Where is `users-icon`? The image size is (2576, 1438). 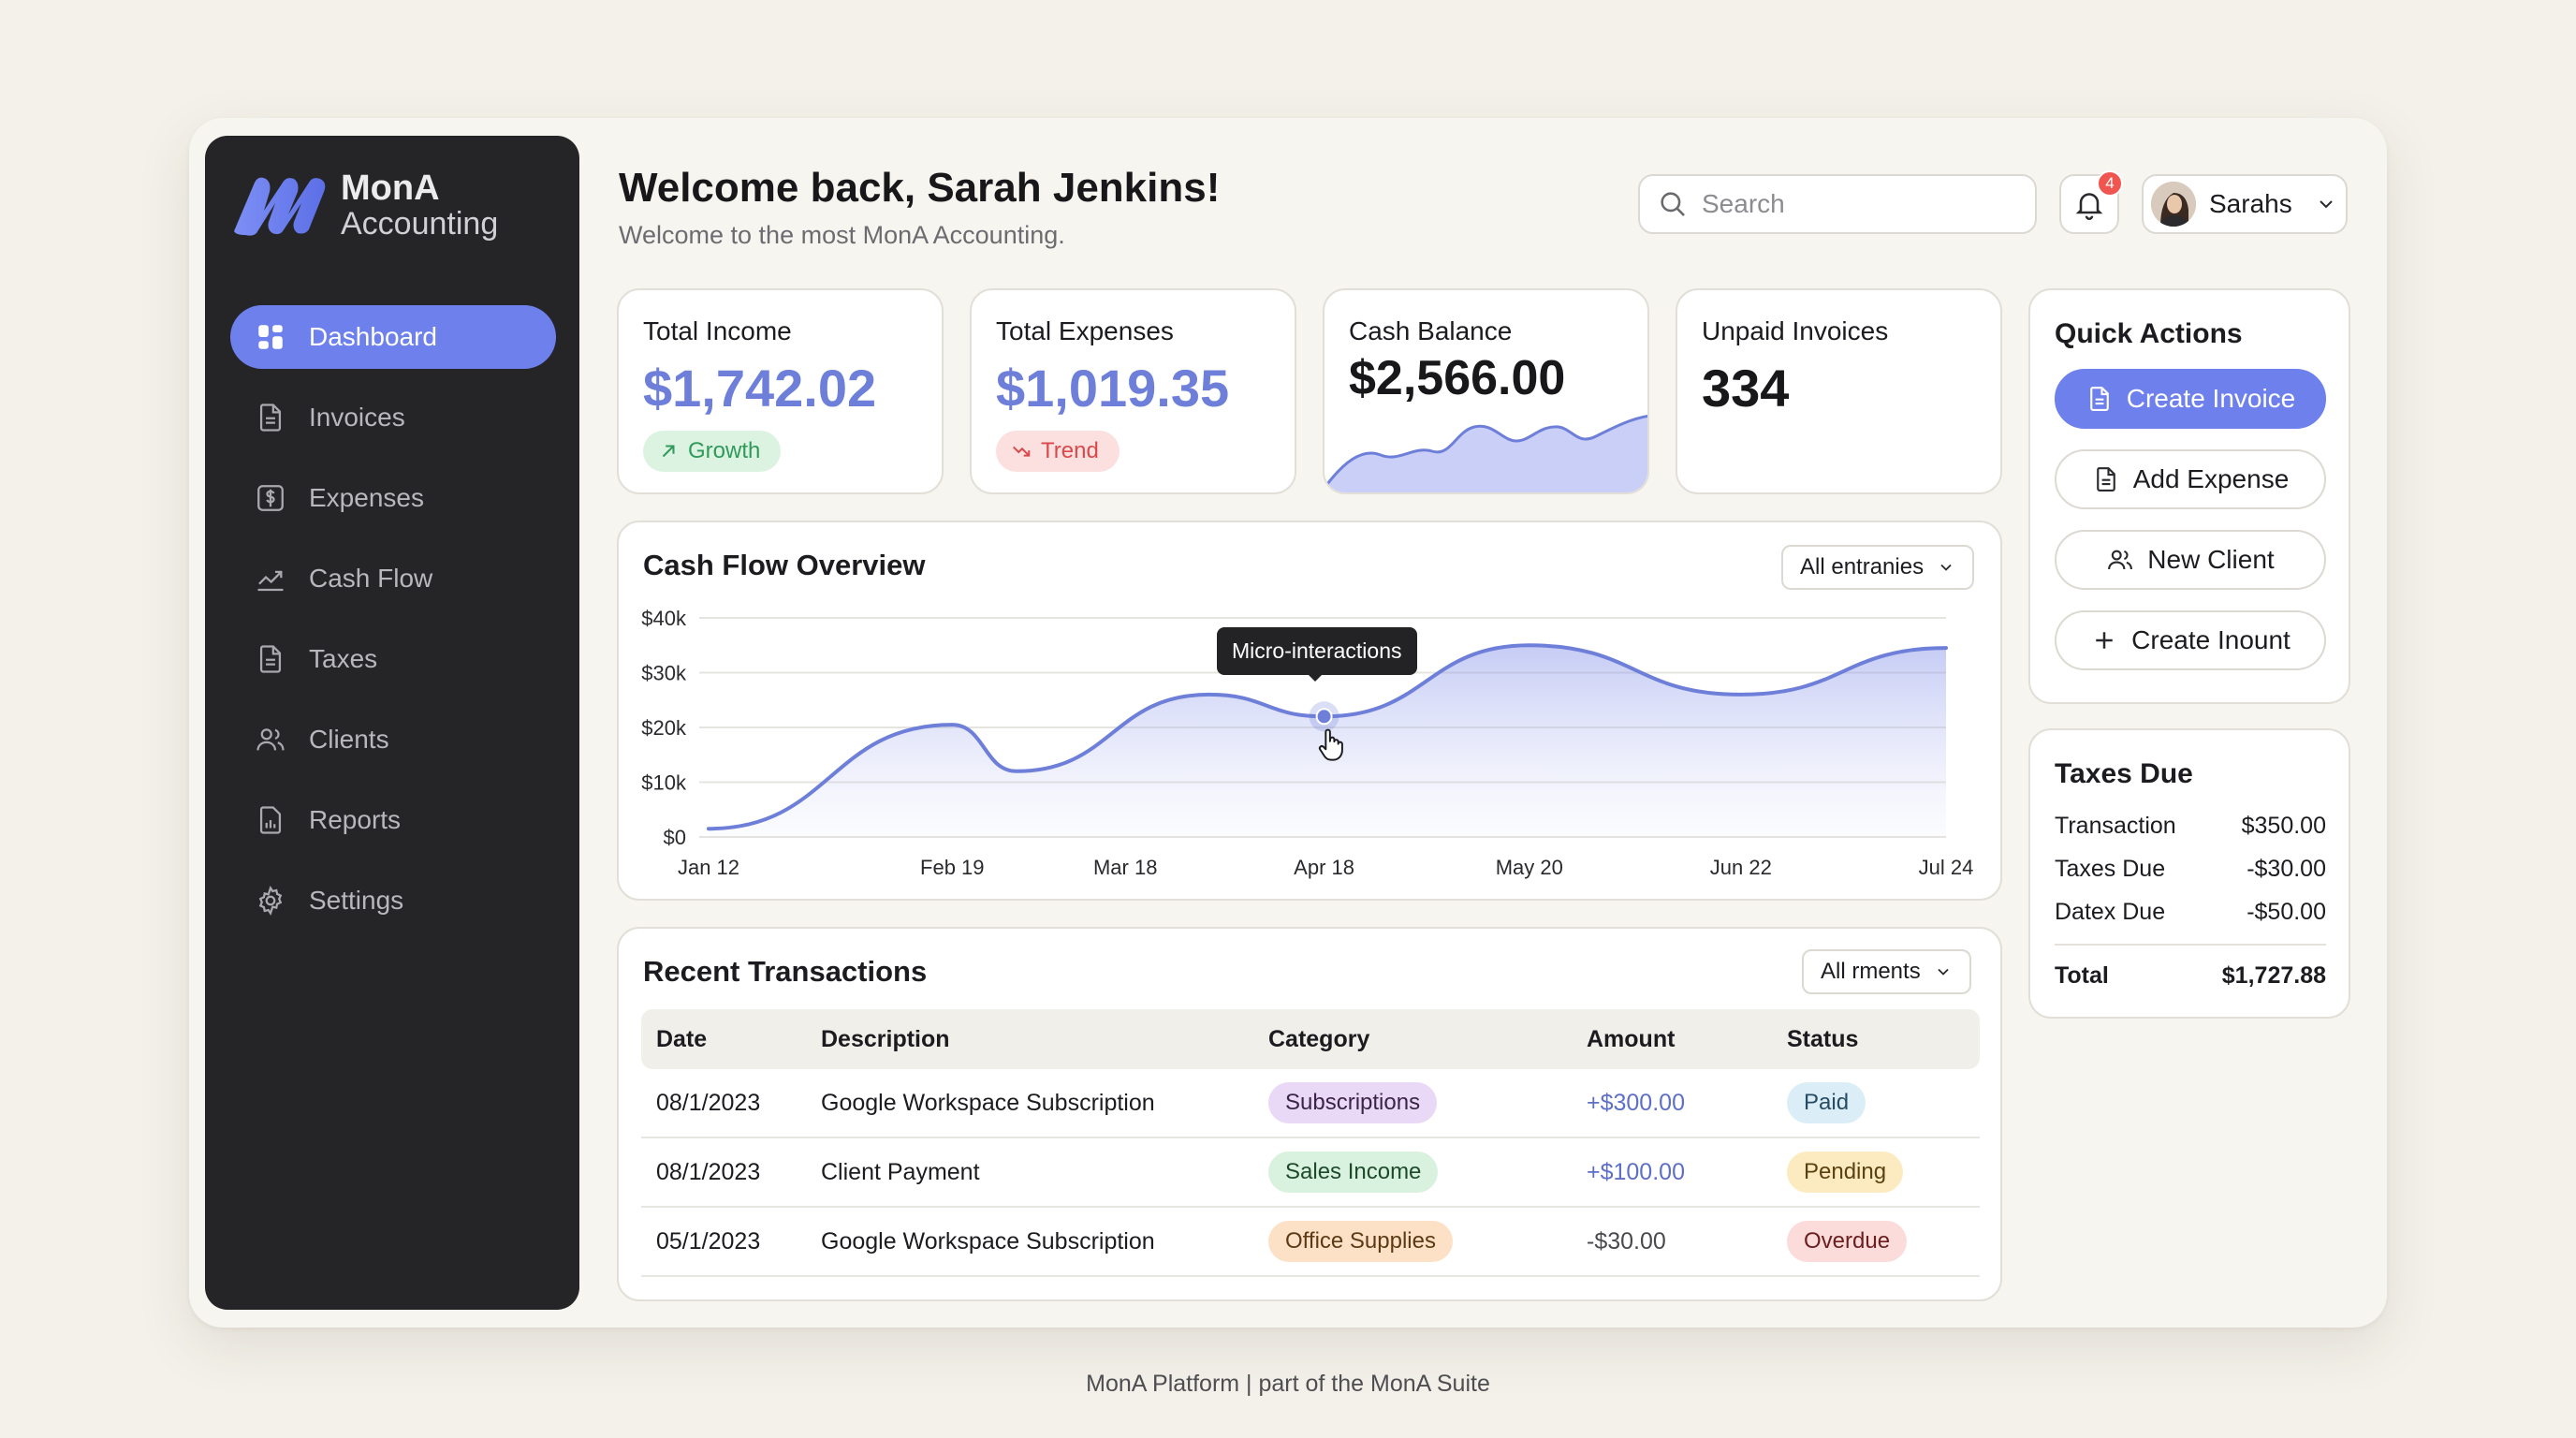 users-icon is located at coordinates (270, 739).